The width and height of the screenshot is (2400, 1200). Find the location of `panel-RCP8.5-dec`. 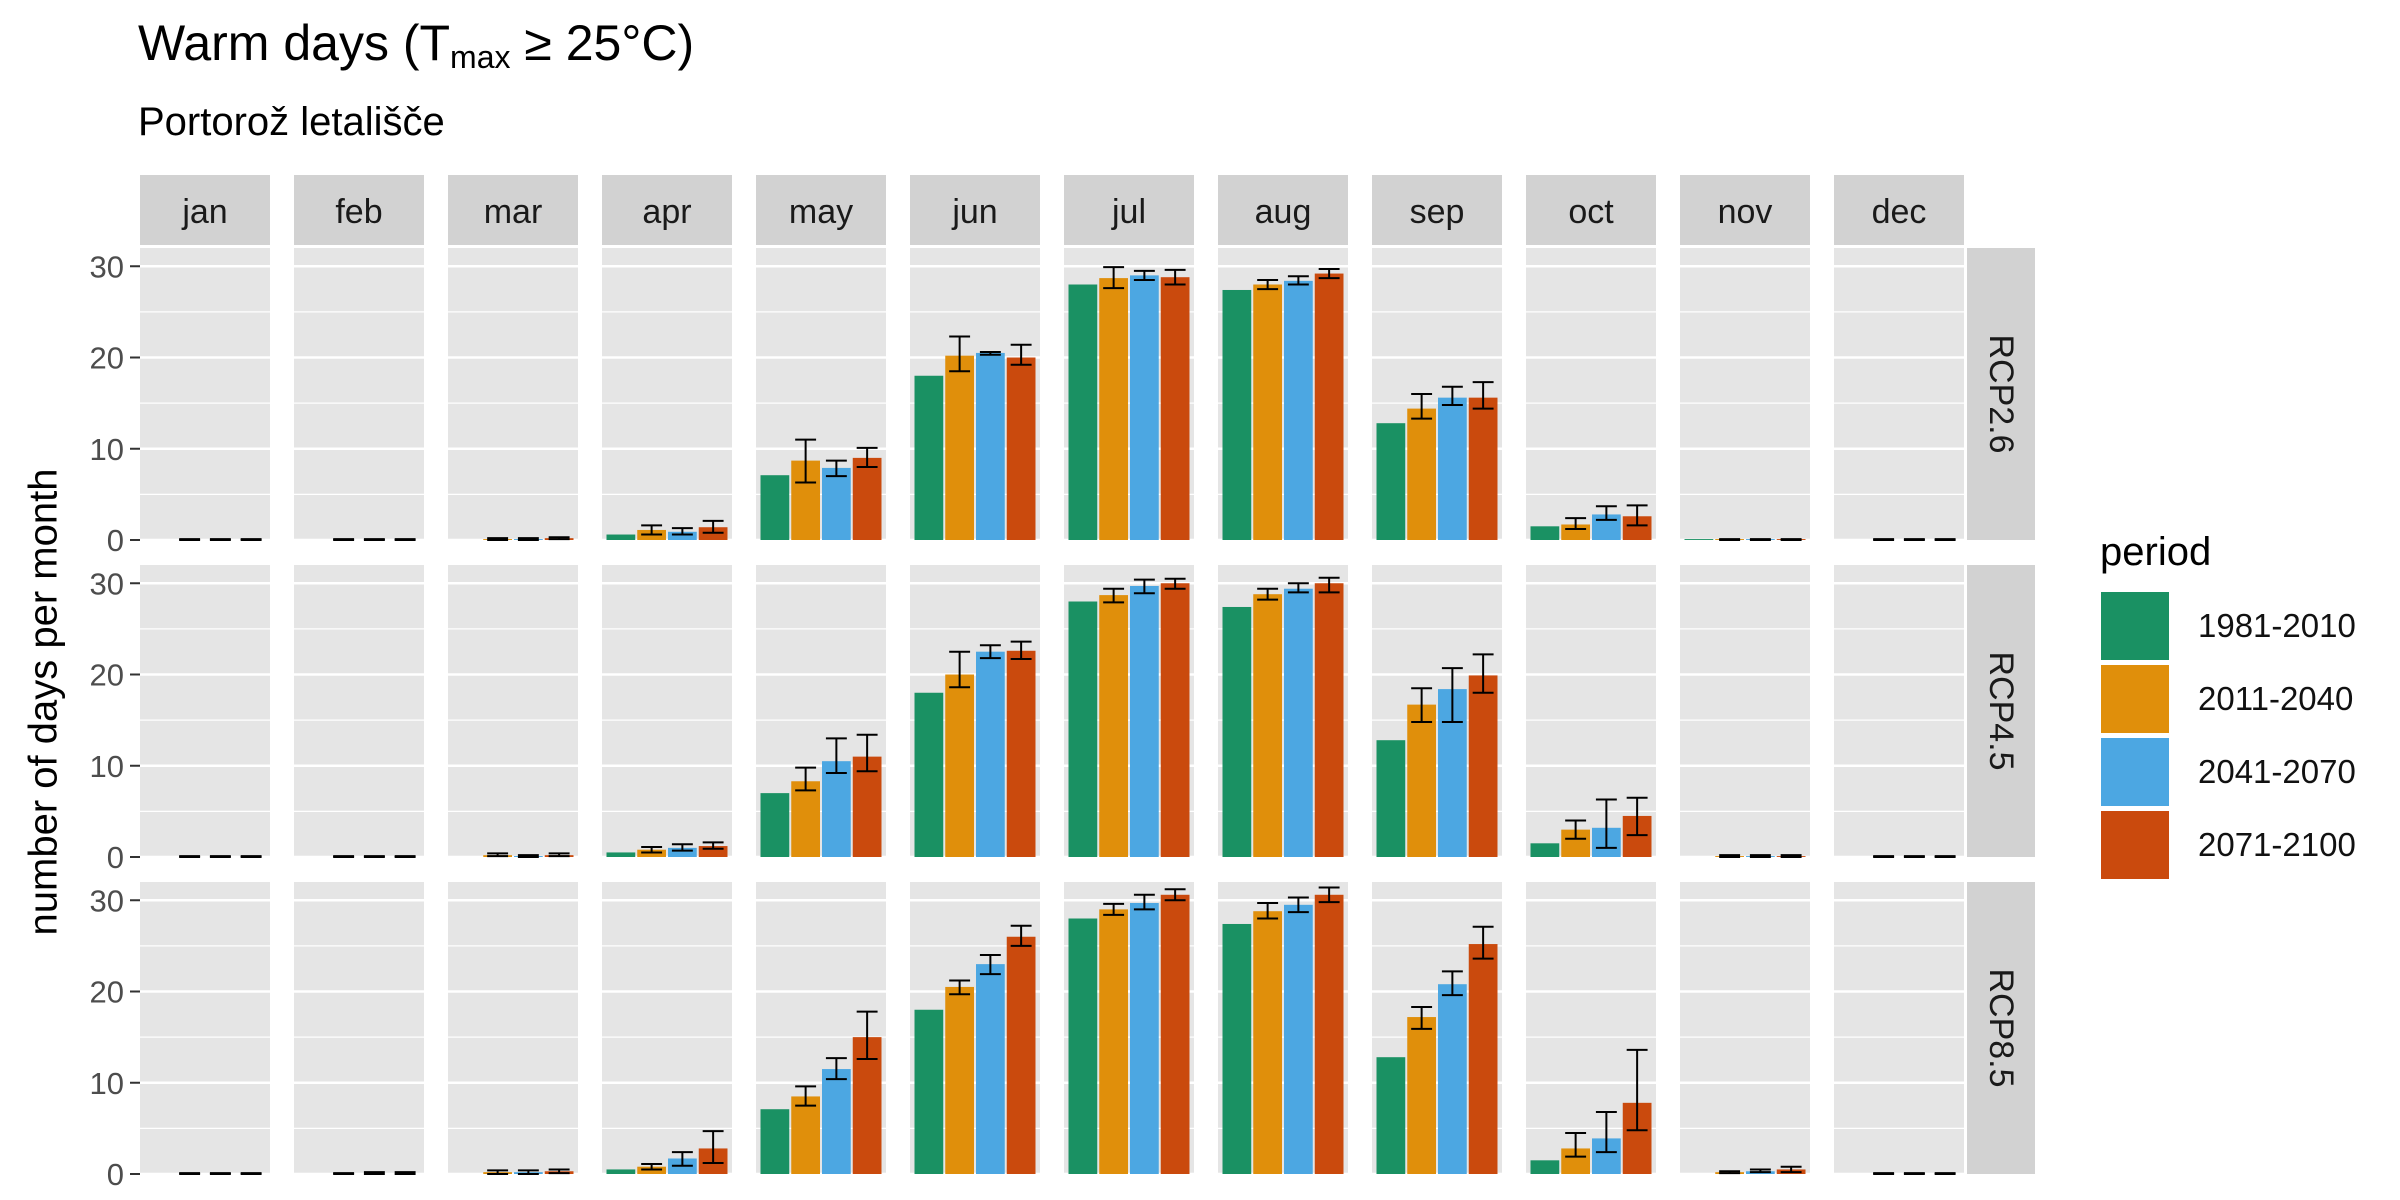

panel-RCP8.5-dec is located at coordinates (1899, 1028).